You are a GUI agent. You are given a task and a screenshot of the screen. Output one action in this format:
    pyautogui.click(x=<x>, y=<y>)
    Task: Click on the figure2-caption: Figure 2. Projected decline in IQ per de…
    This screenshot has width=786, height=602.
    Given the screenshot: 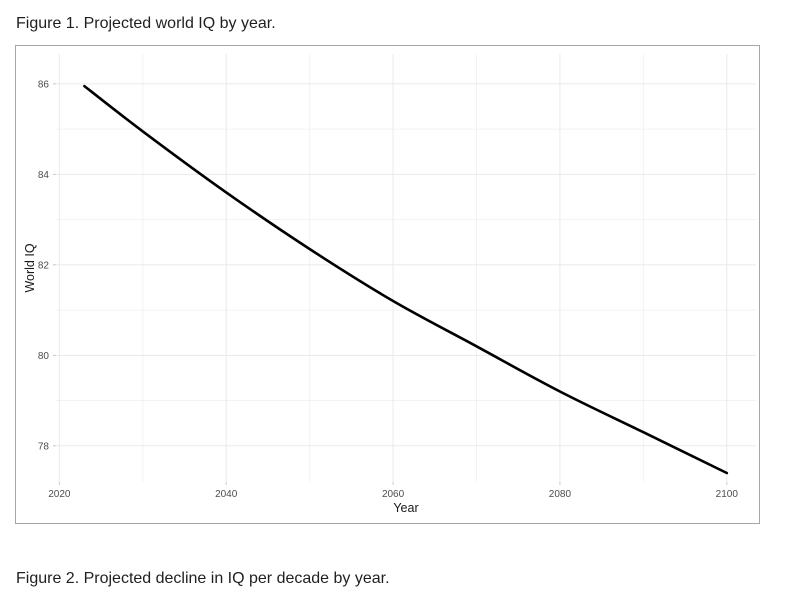 What is the action you would take?
    pyautogui.click(x=203, y=578)
    